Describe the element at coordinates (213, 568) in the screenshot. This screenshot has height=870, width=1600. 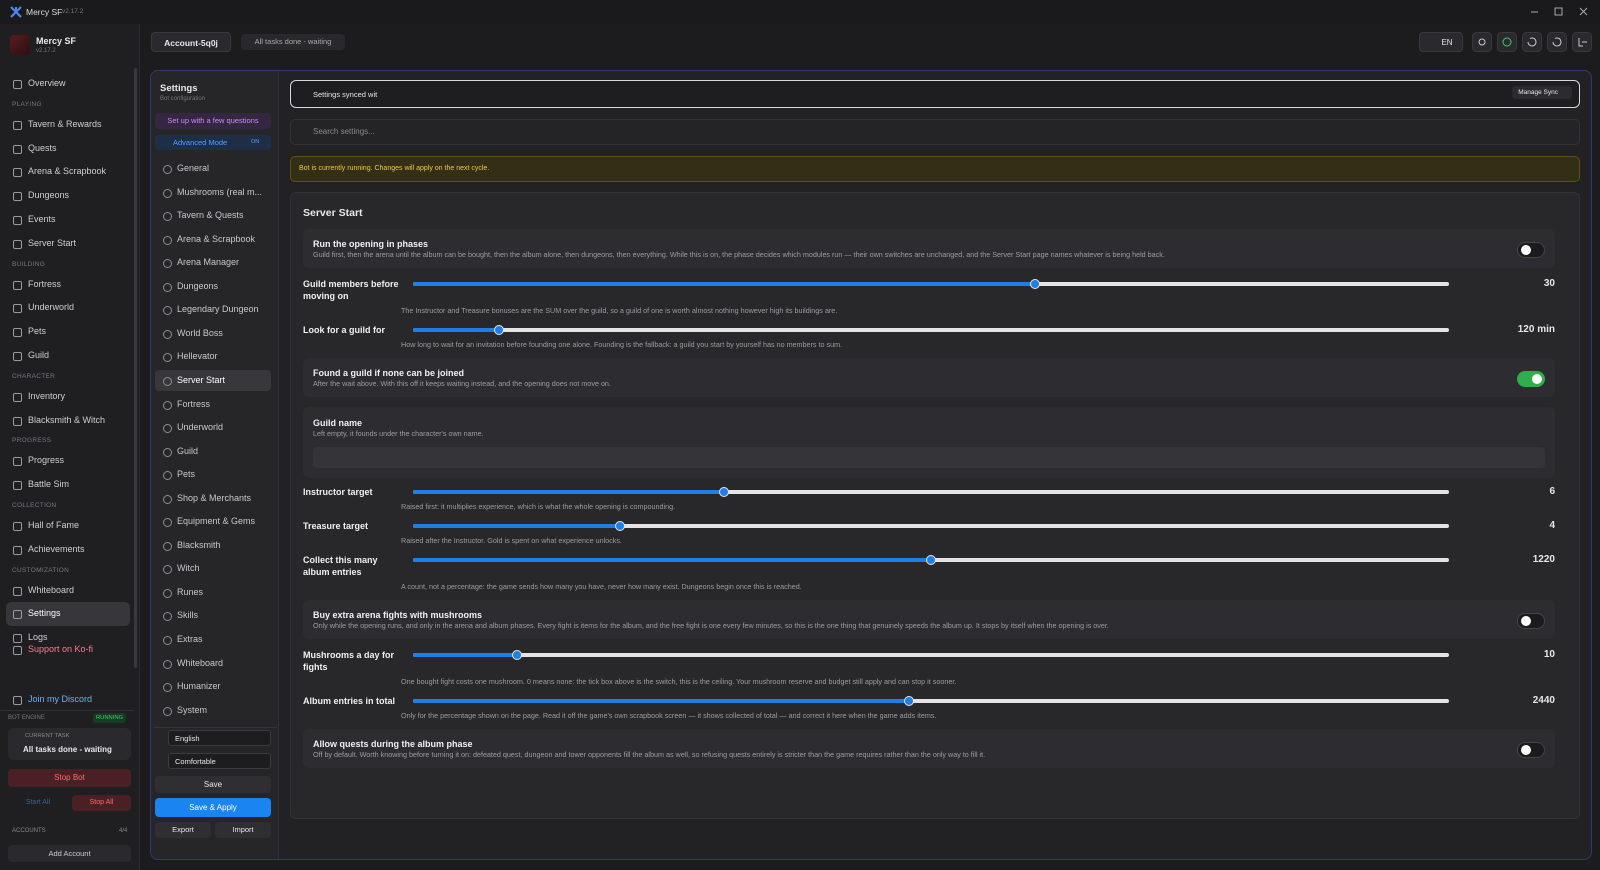
I see `settings-nav-item: Witch` at that location.